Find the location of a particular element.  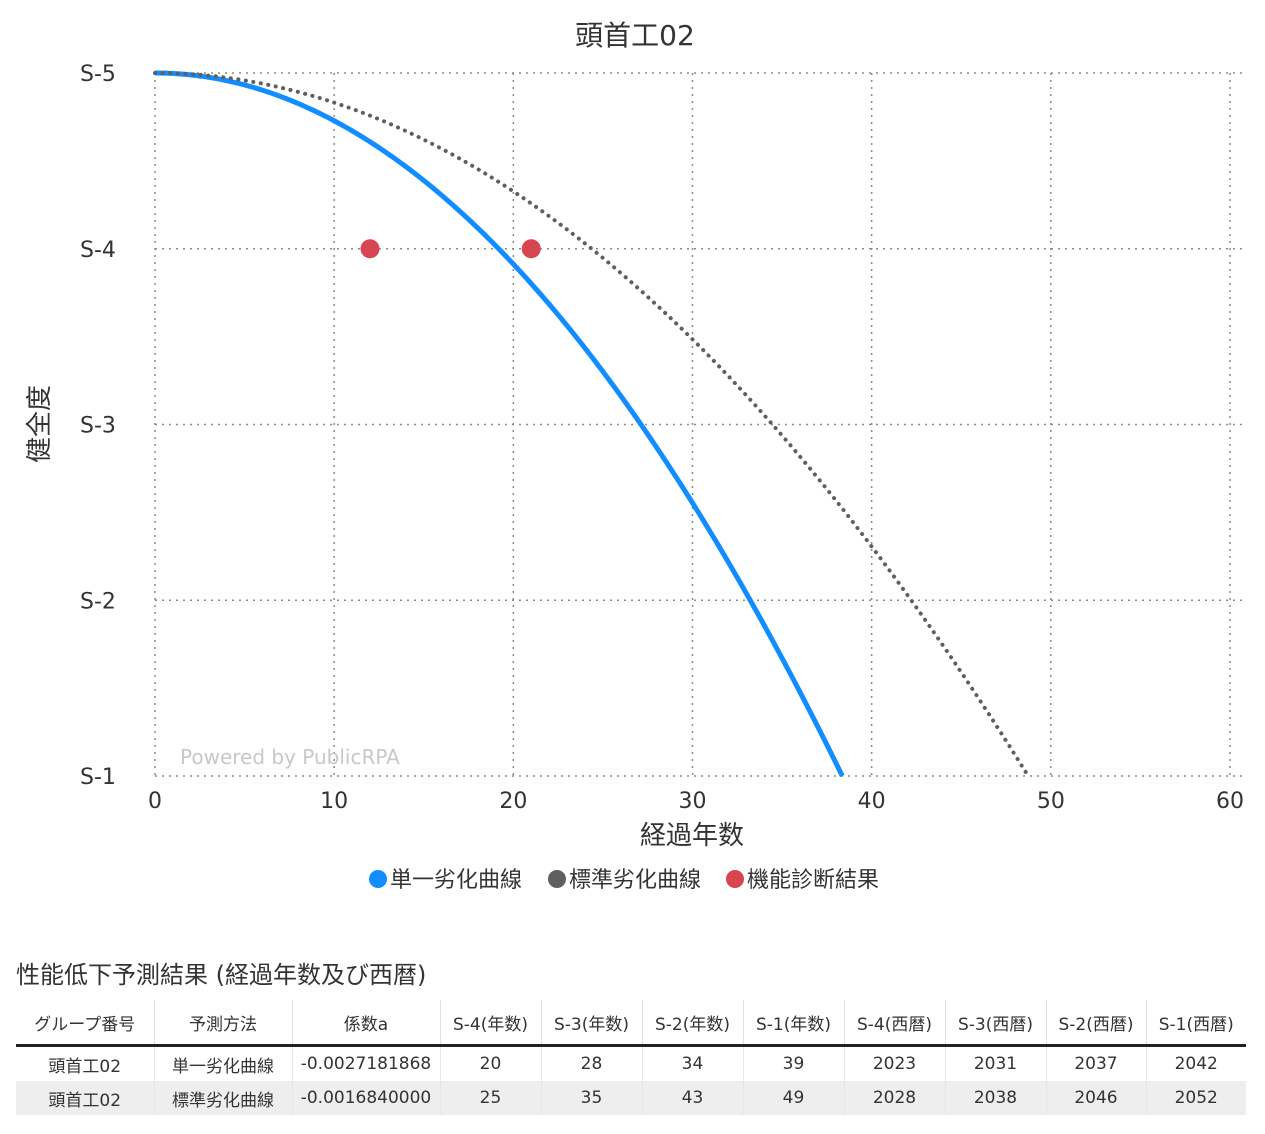

x-axis-ticks: 0 10 20 30 40 50 60 is located at coordinates (696, 801).